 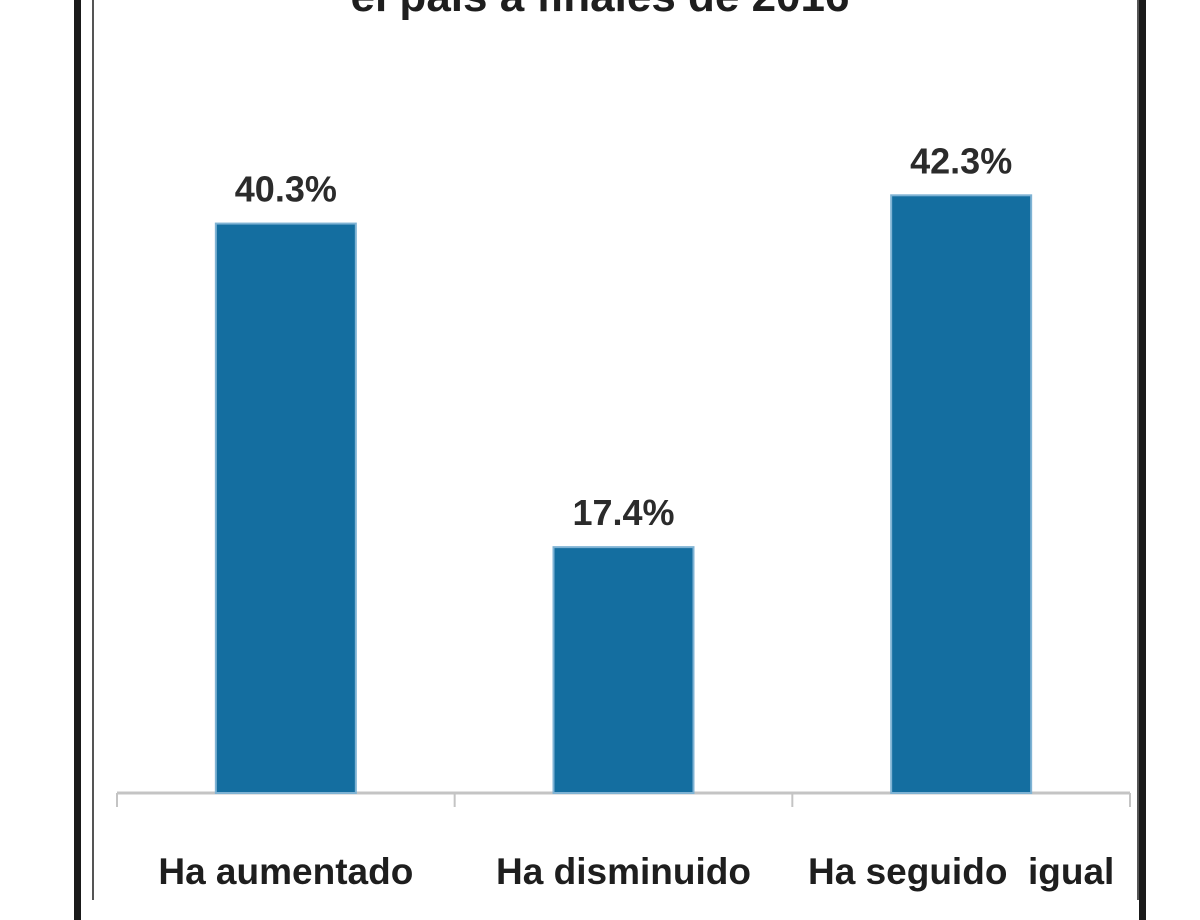 What do you see at coordinates (623, 871) in the screenshot?
I see `category-label: Ha disminuido` at bounding box center [623, 871].